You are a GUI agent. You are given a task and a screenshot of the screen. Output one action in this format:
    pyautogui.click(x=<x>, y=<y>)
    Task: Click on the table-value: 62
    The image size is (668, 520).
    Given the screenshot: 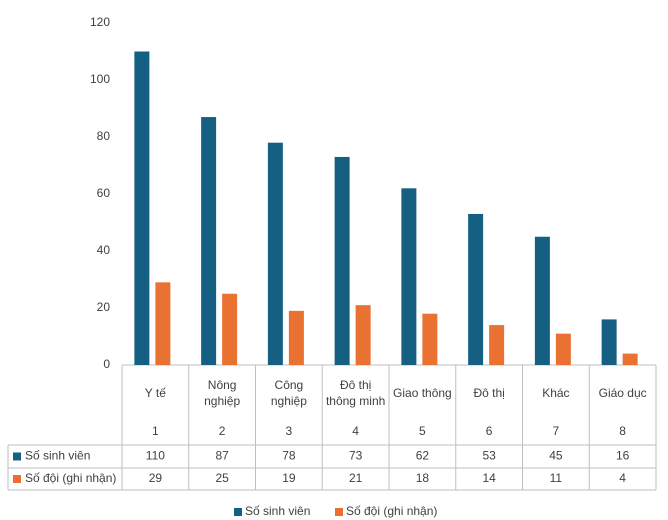 What is the action you would take?
    pyautogui.click(x=423, y=456)
    